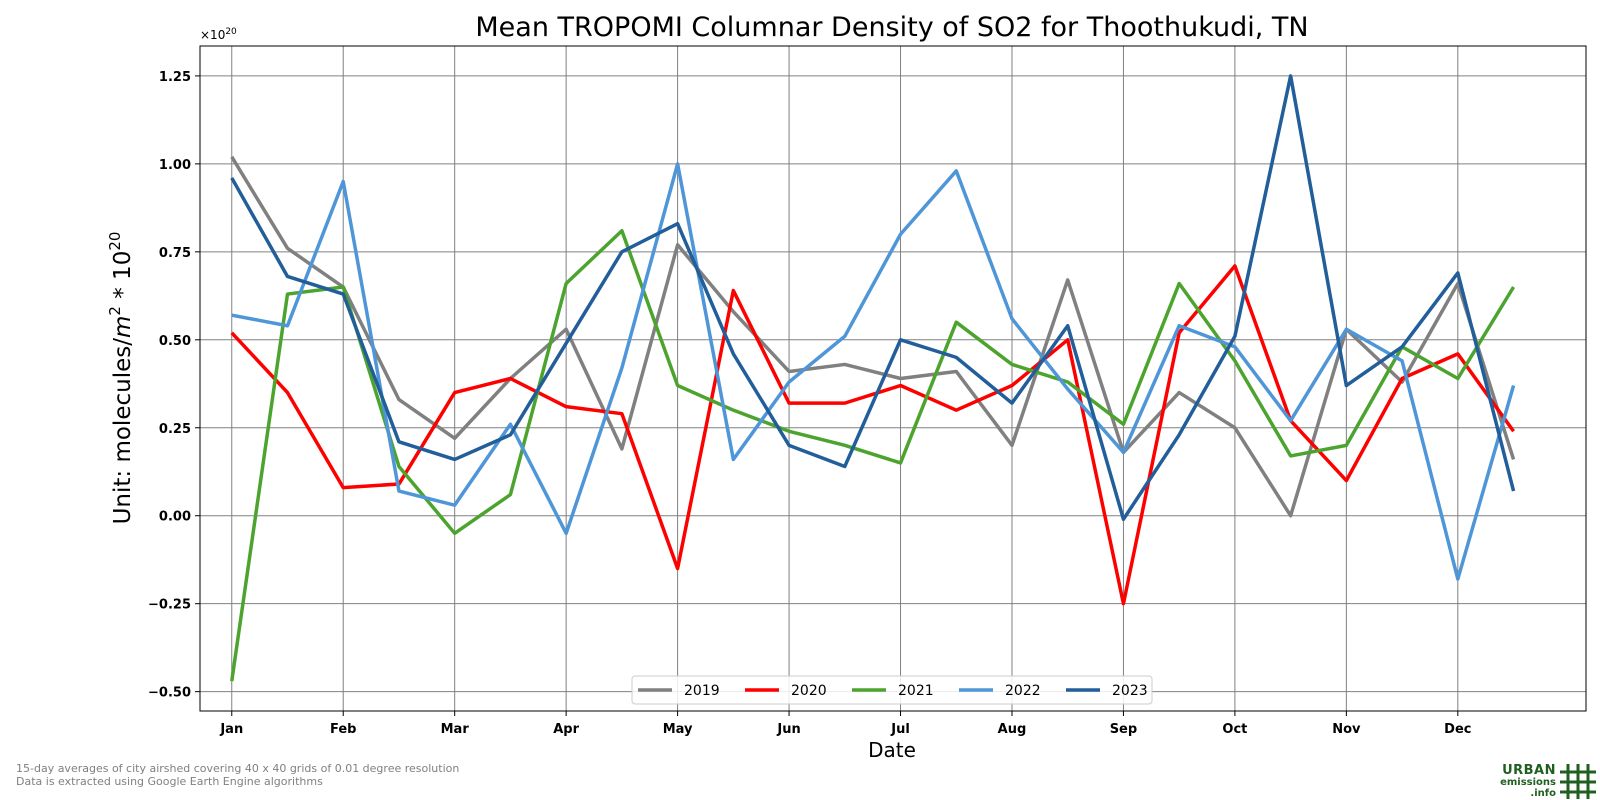 This screenshot has width=1600, height=800. Describe the element at coordinates (169, 605) in the screenshot. I see `y-tick-label: −0.25` at that location.